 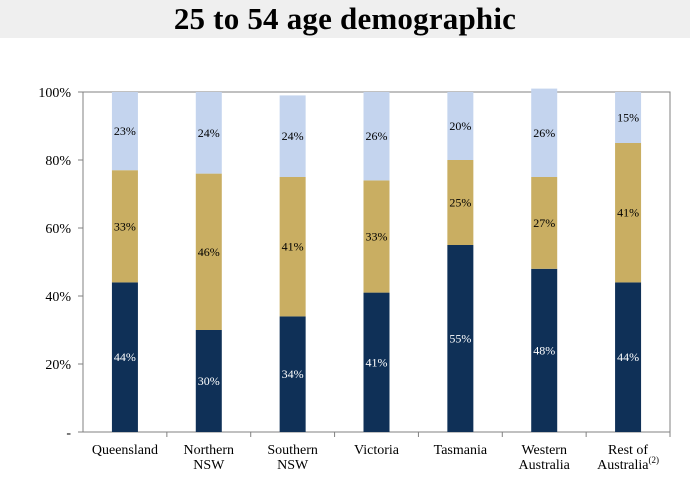 I want to click on data-label: 30%, so click(x=209, y=381).